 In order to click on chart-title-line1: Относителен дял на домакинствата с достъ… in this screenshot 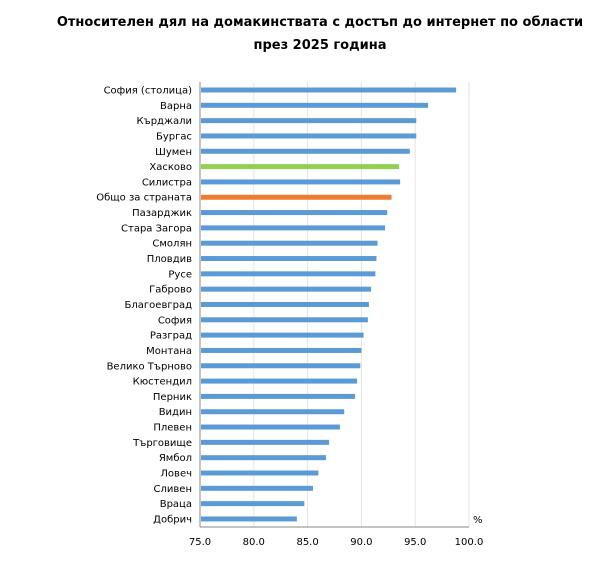, I will do `click(320, 22)`.